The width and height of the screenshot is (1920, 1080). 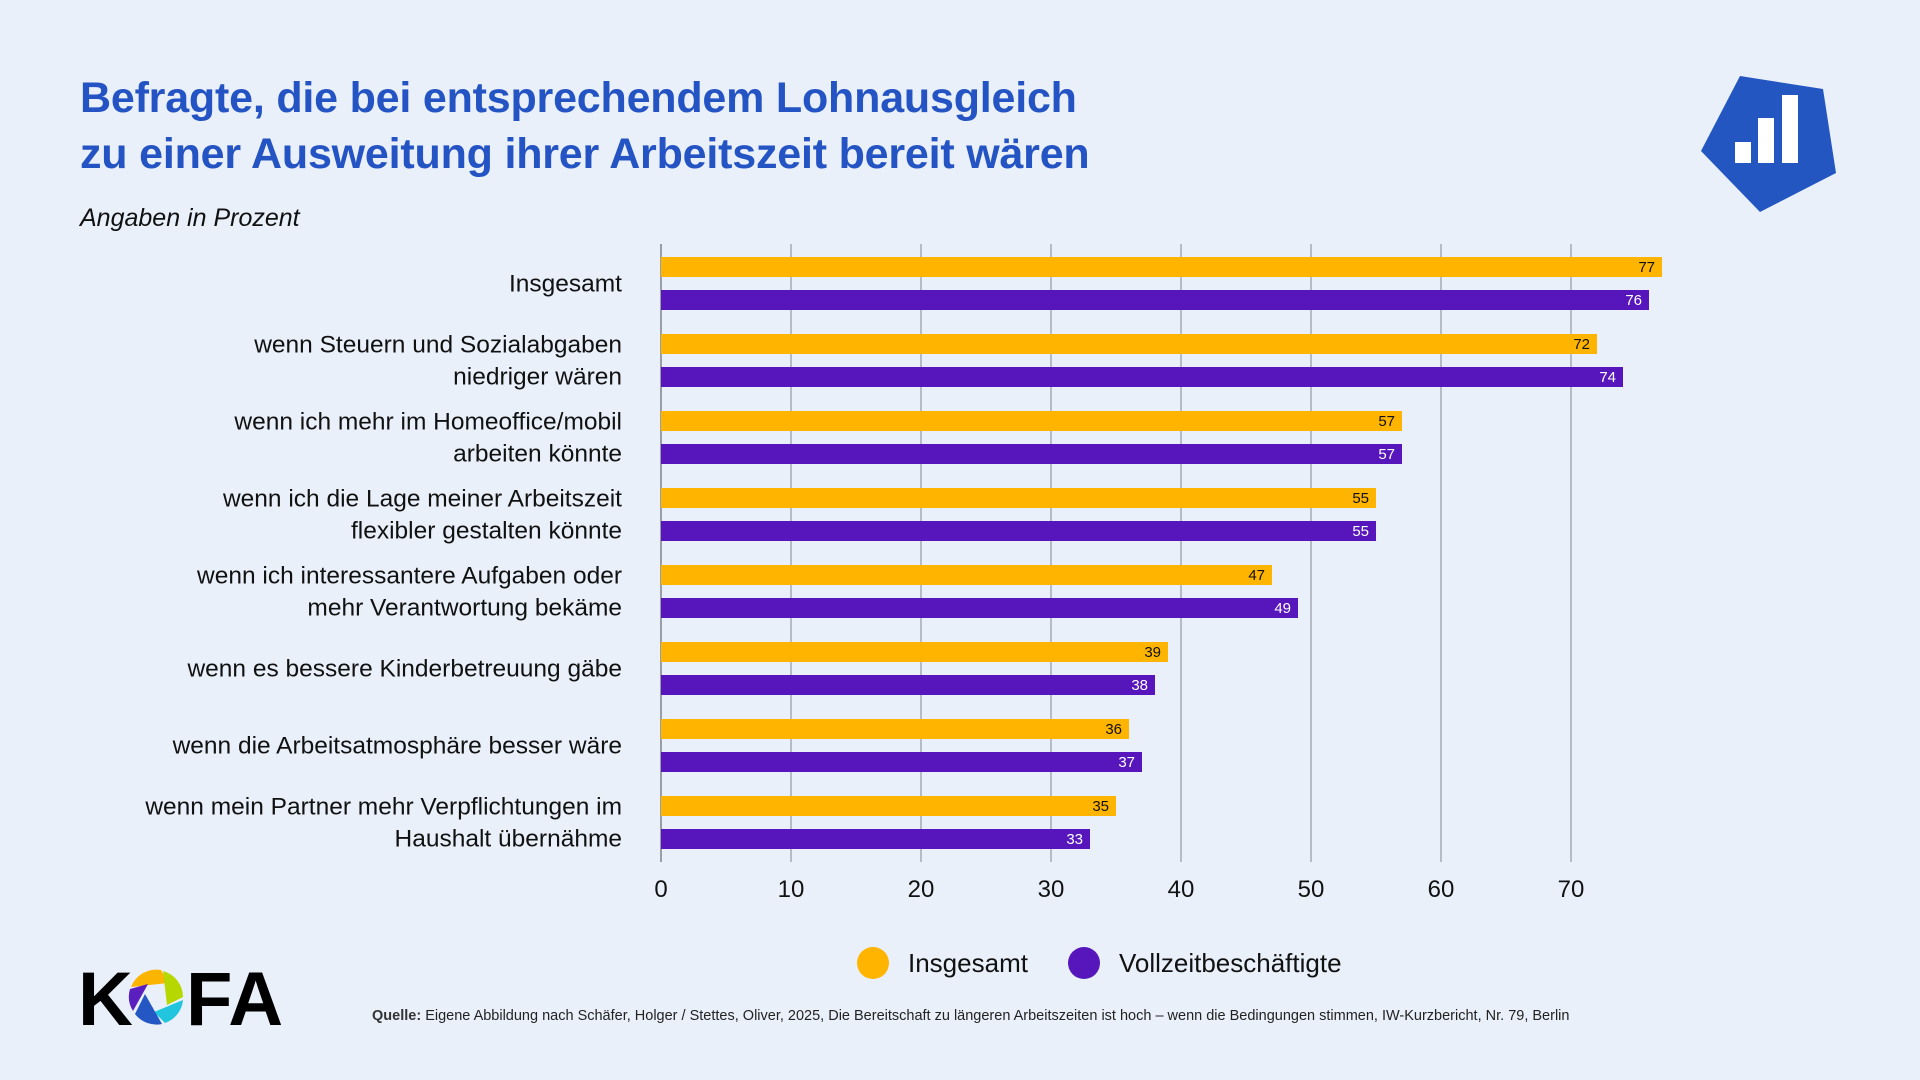 I want to click on bar-value-label: 37, so click(x=1126, y=762).